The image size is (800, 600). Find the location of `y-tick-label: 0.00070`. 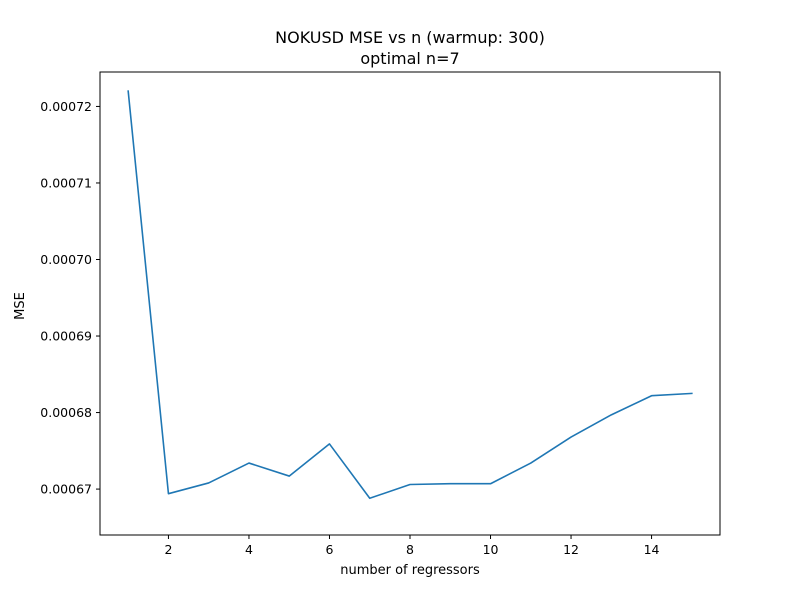

y-tick-label: 0.00070 is located at coordinates (66, 259).